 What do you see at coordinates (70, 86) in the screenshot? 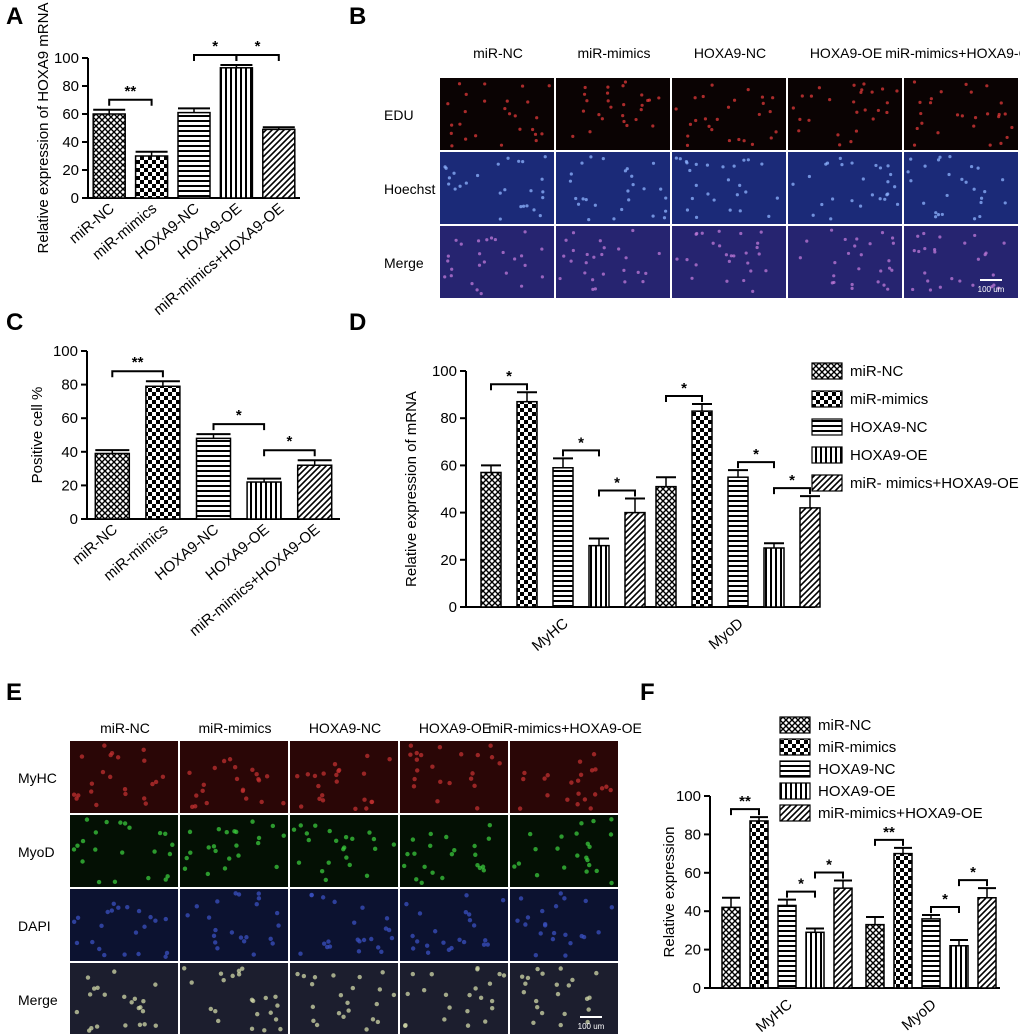
I see `y-tick-label: 80` at bounding box center [70, 86].